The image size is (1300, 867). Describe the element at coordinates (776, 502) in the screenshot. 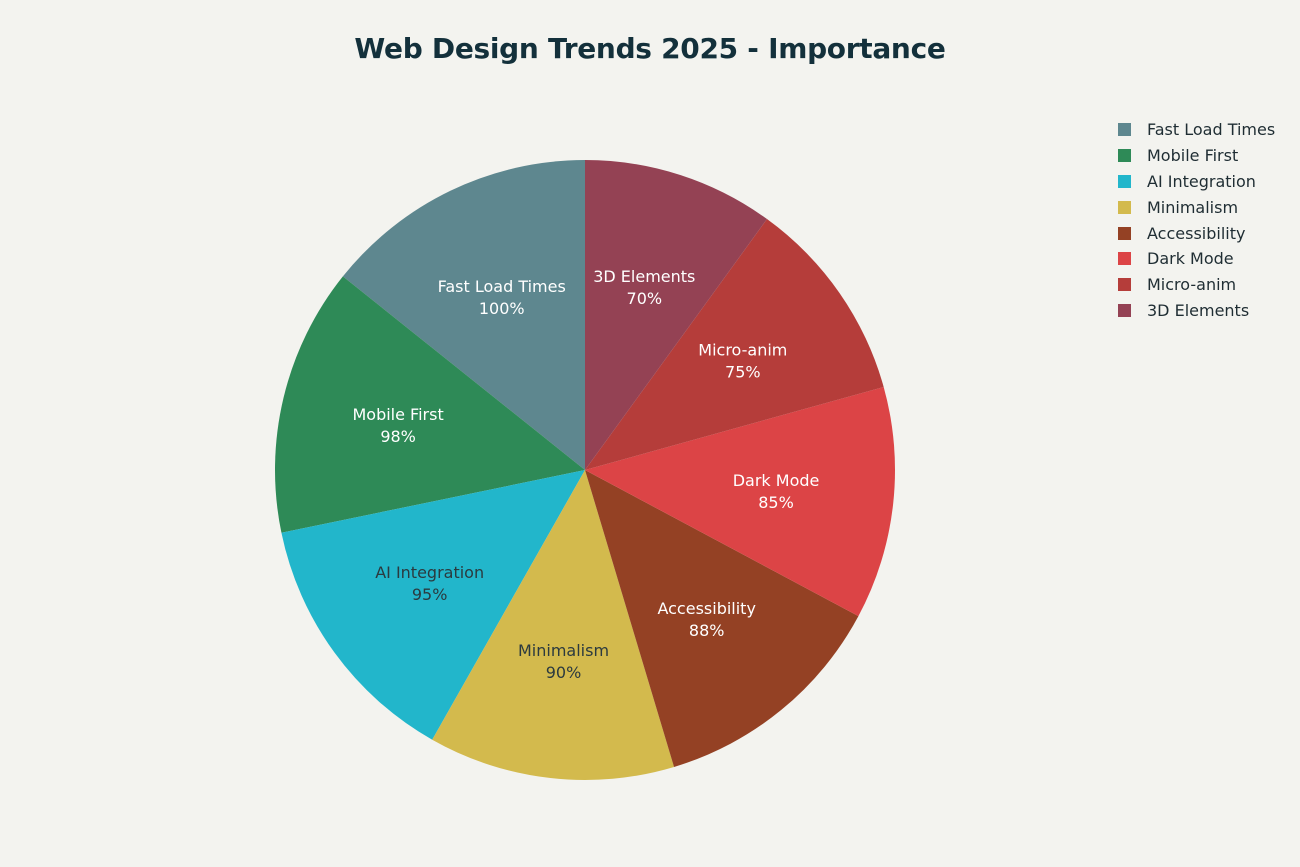

I see `slice-label-value: 85%` at that location.